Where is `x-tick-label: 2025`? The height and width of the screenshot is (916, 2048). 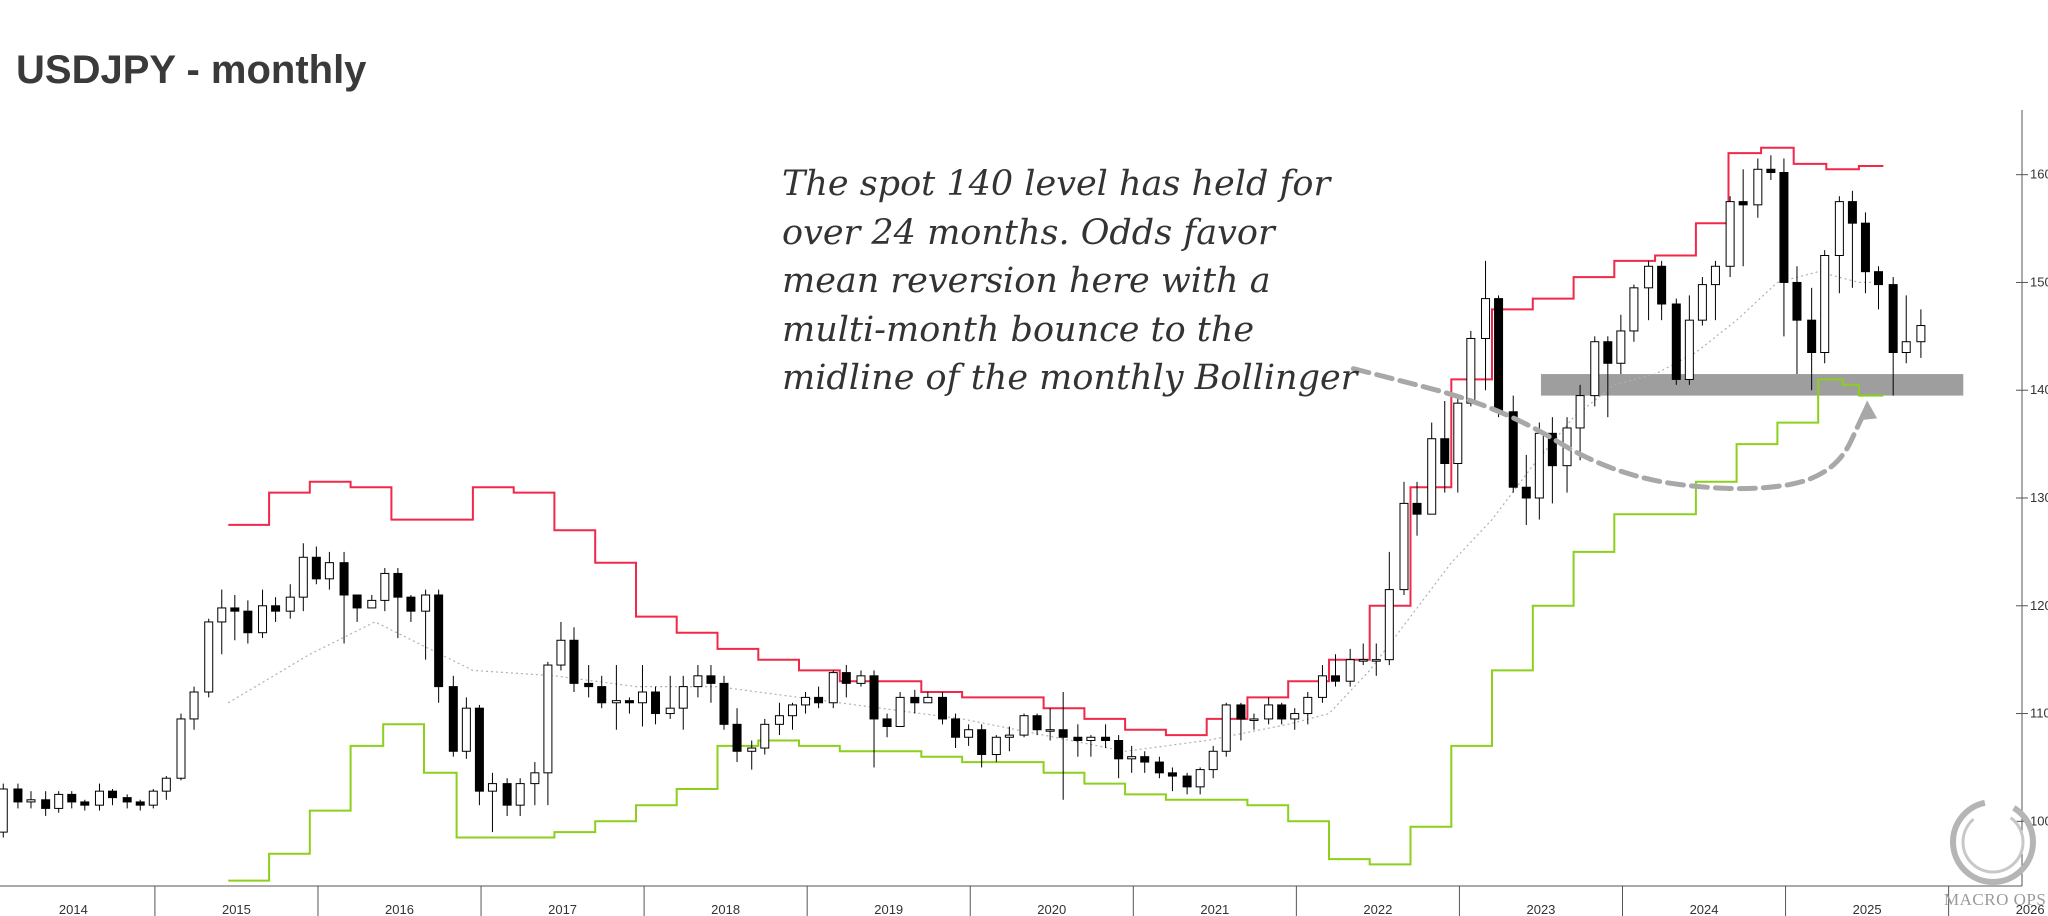
x-tick-label: 2025 is located at coordinates (1867, 909).